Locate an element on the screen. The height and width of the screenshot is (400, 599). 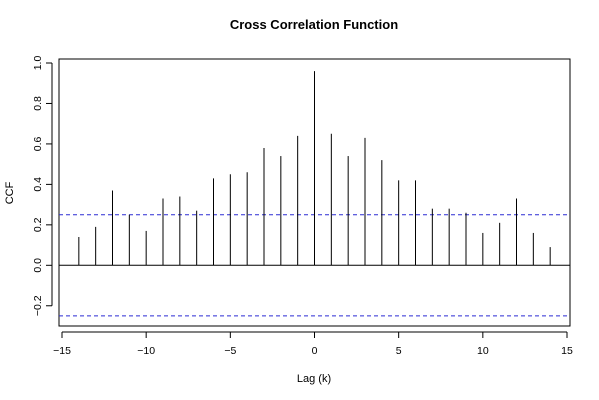
x-tick-label: 5 is located at coordinates (399, 351).